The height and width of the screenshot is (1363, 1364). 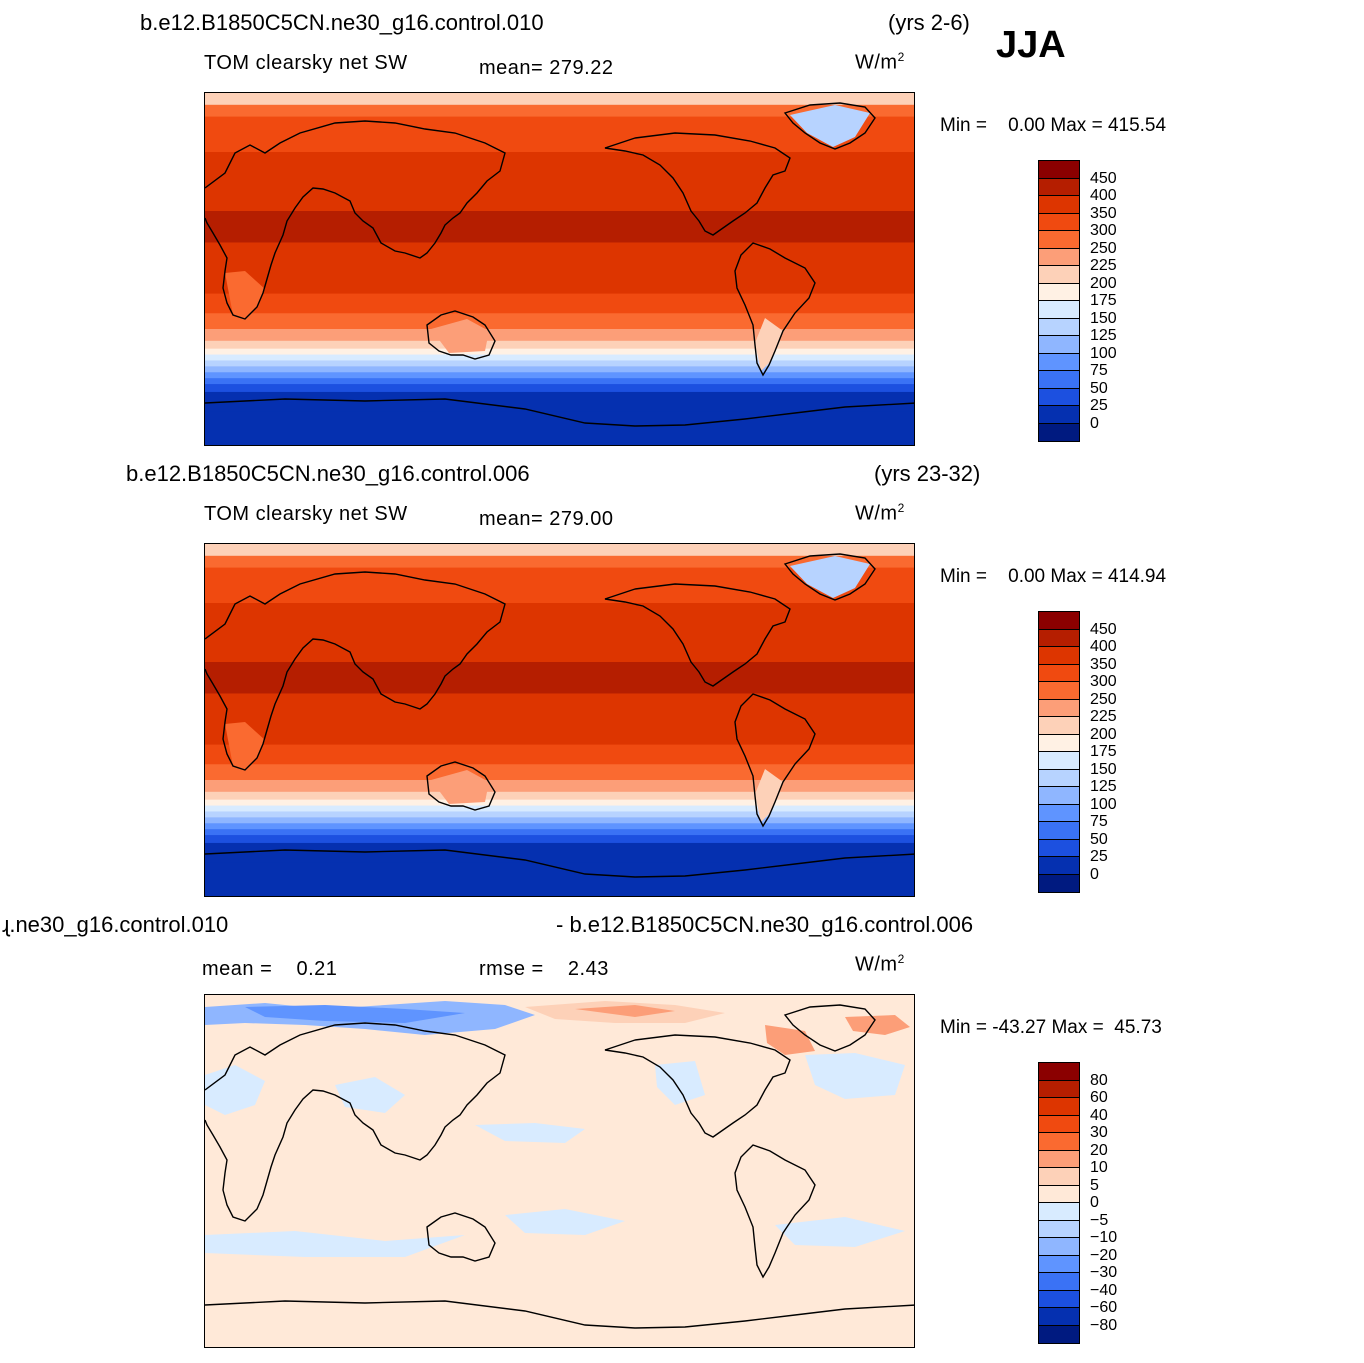 I want to click on panel2-colorbar, so click(x=1059, y=752).